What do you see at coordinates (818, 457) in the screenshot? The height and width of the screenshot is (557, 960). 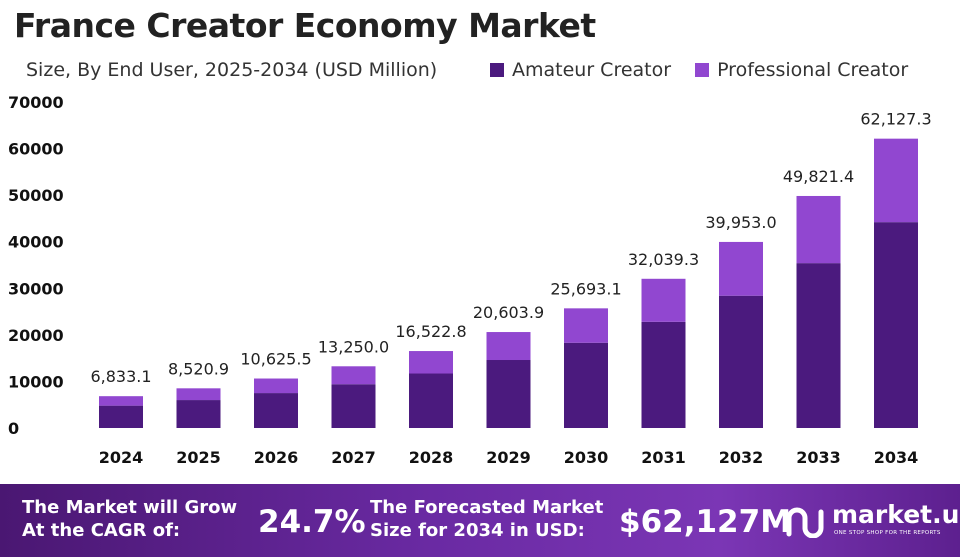 I see `x-tick-label-2033: 2033` at bounding box center [818, 457].